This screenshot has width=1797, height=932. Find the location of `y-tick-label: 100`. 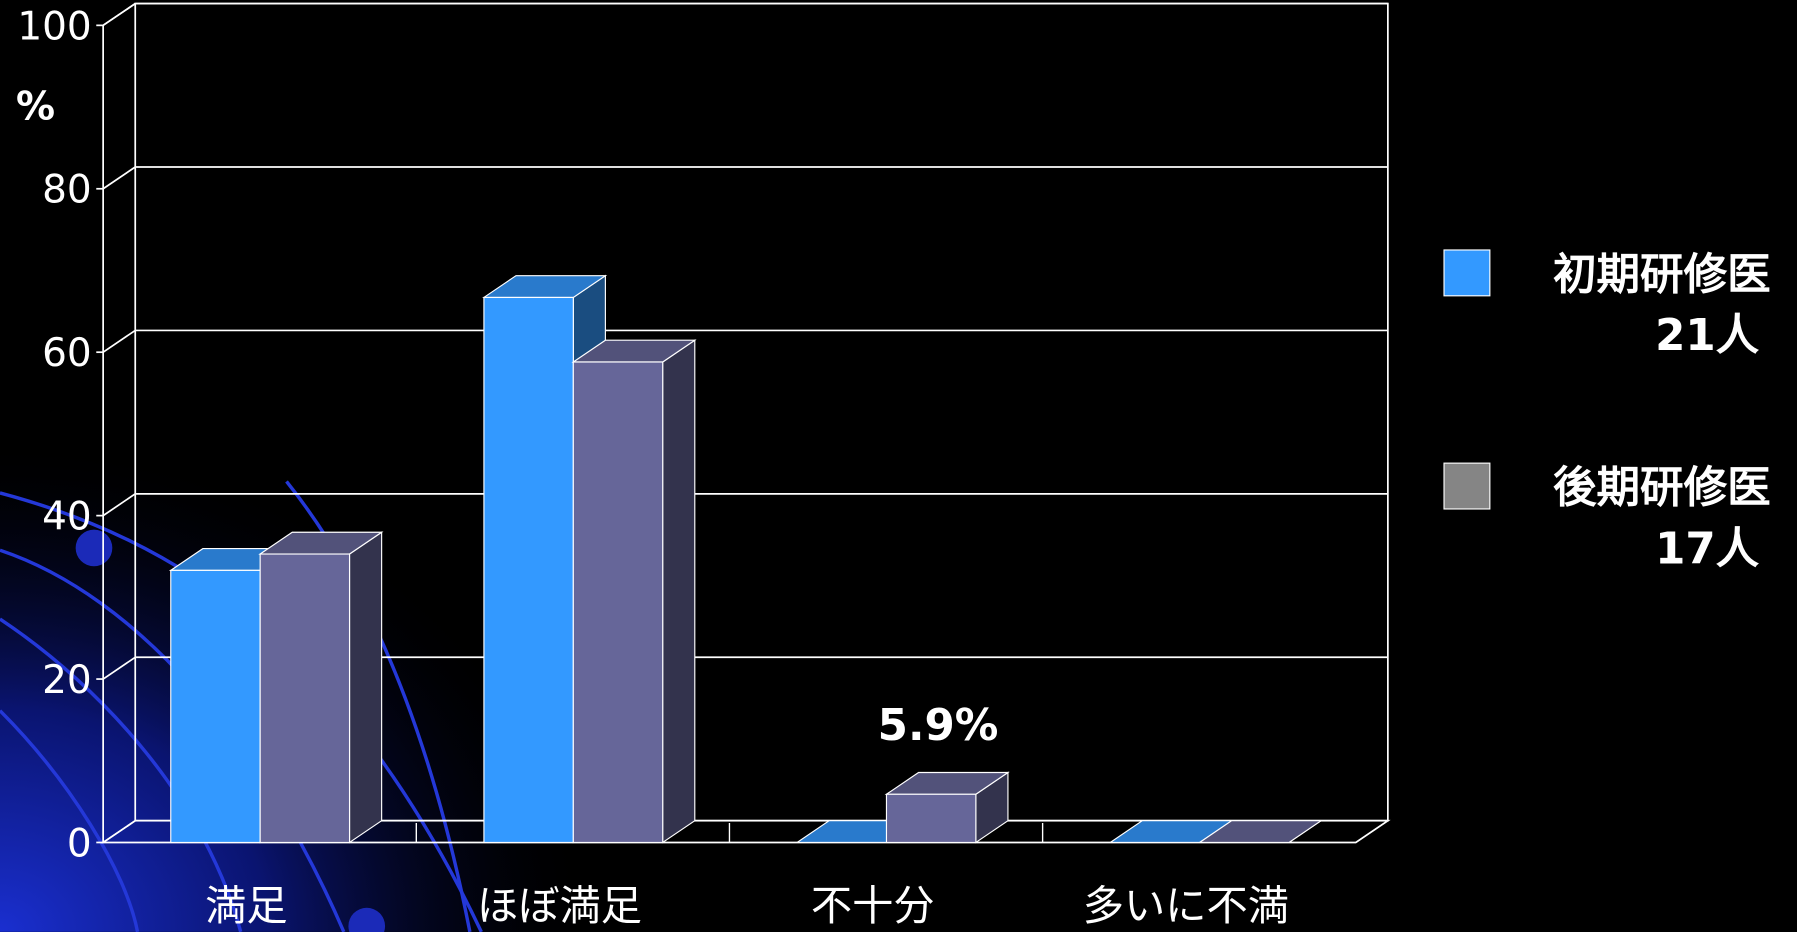

y-tick-label: 100 is located at coordinates (54, 26).